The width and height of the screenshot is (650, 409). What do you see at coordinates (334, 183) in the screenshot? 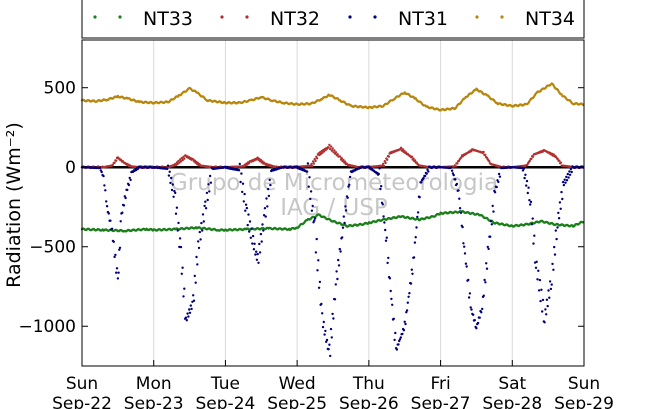
I see `watermark-line-1: Grupo de Micrometeorologia` at bounding box center [334, 183].